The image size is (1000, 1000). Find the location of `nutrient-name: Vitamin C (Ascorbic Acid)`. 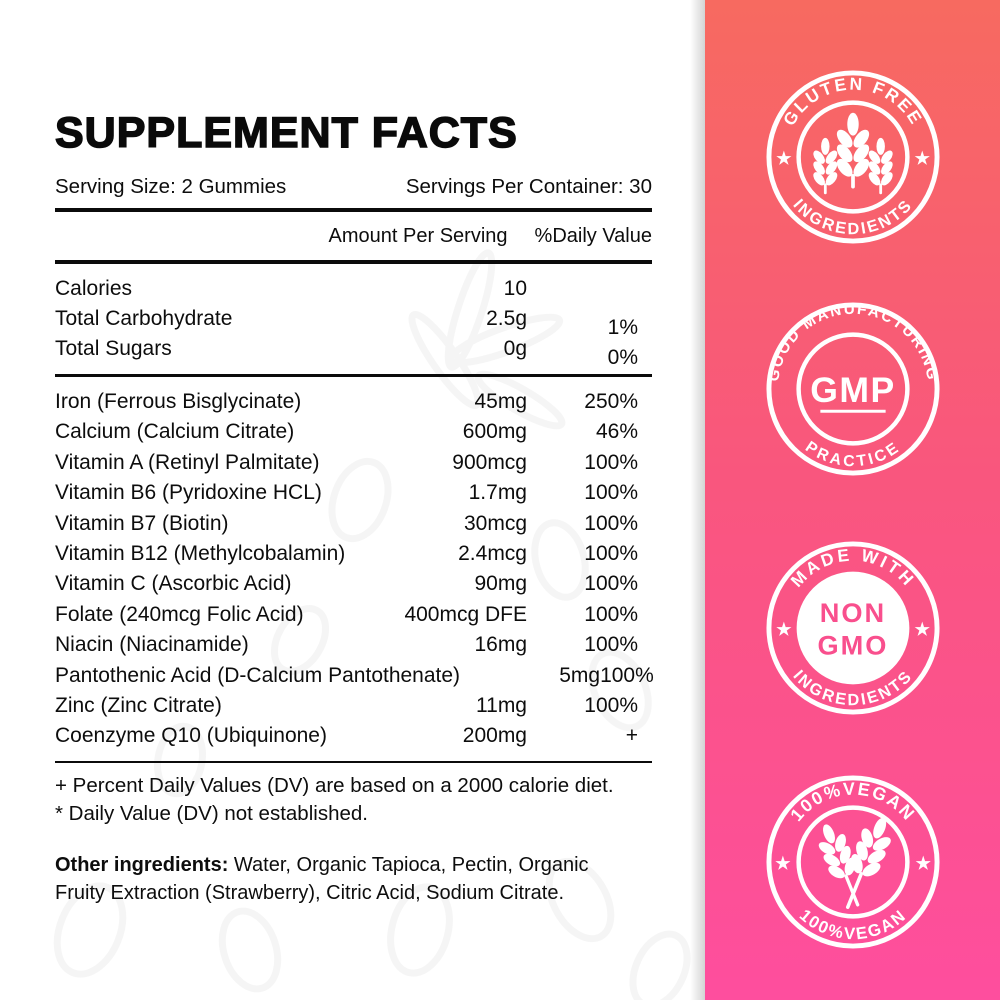

nutrient-name: Vitamin C (Ascorbic Acid) is located at coordinates (173, 584).